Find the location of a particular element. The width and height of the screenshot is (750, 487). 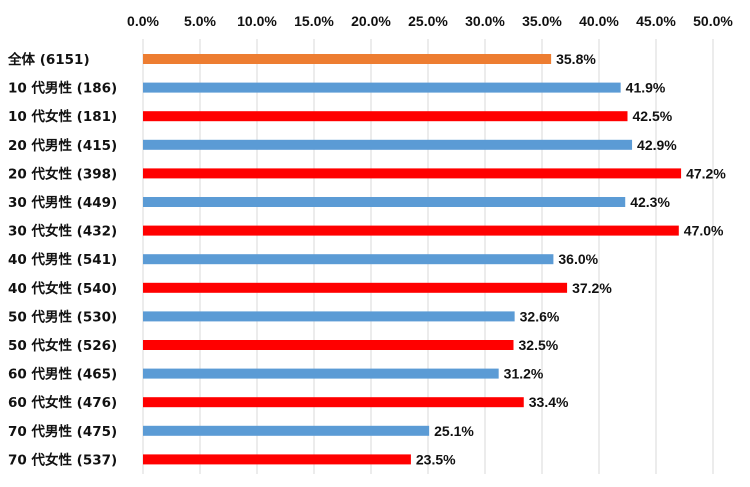

category-label: 40 代男性 (541) is located at coordinates (62, 259).